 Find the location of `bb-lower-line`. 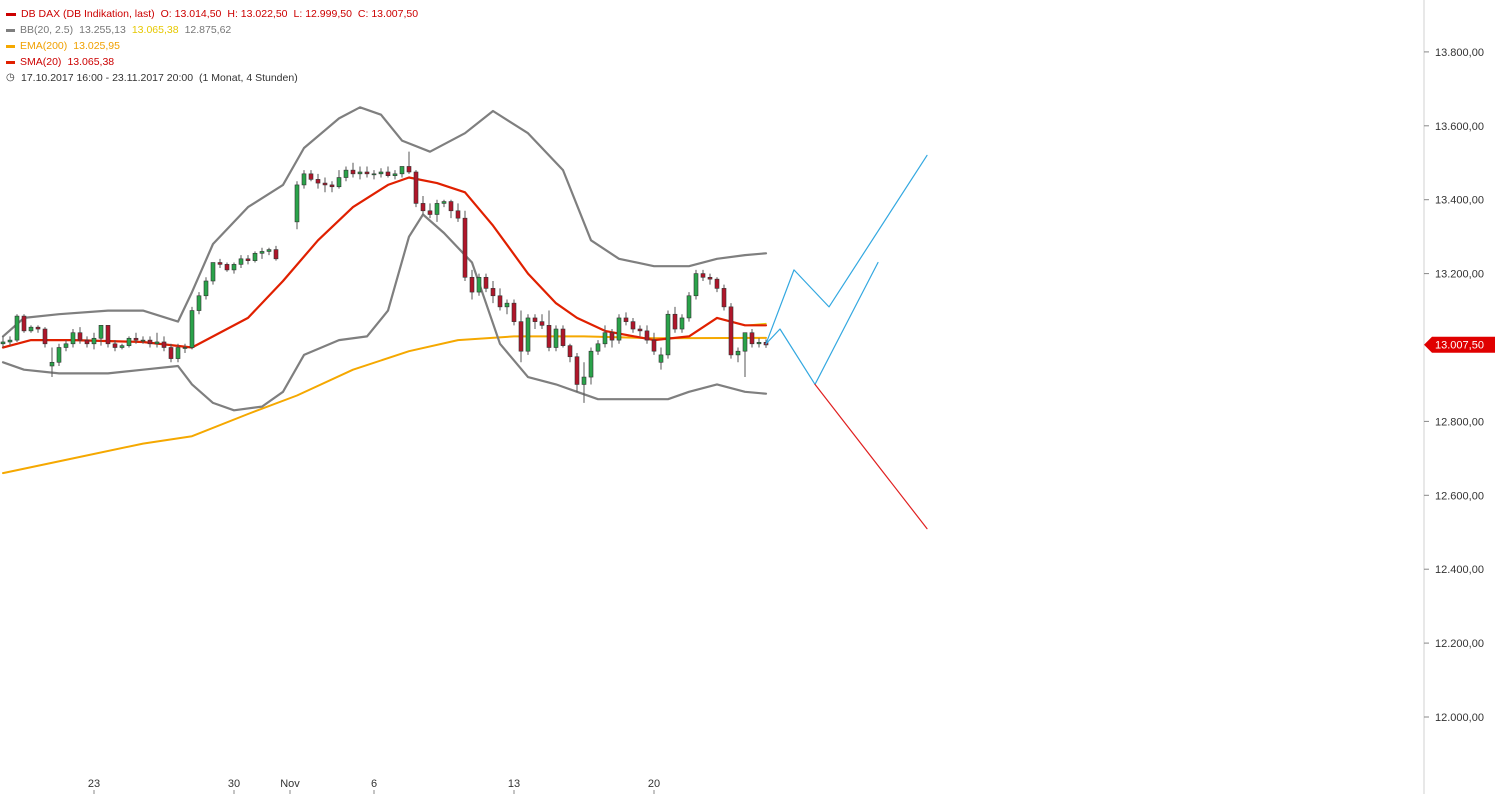

bb-lower-line is located at coordinates (384, 312).